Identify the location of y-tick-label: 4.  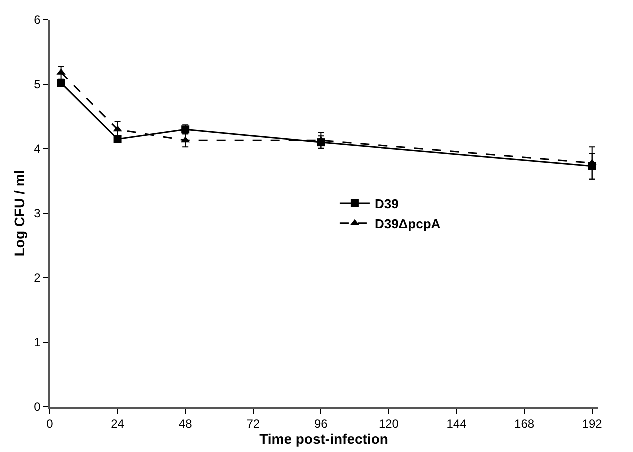
(38, 149).